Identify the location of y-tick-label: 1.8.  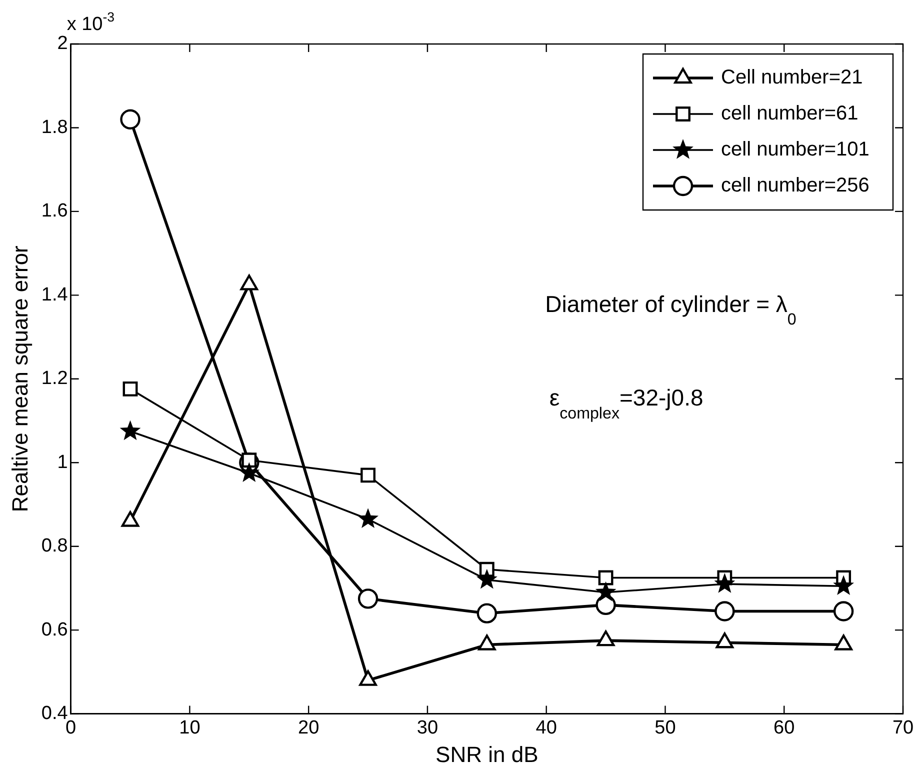
(54, 127).